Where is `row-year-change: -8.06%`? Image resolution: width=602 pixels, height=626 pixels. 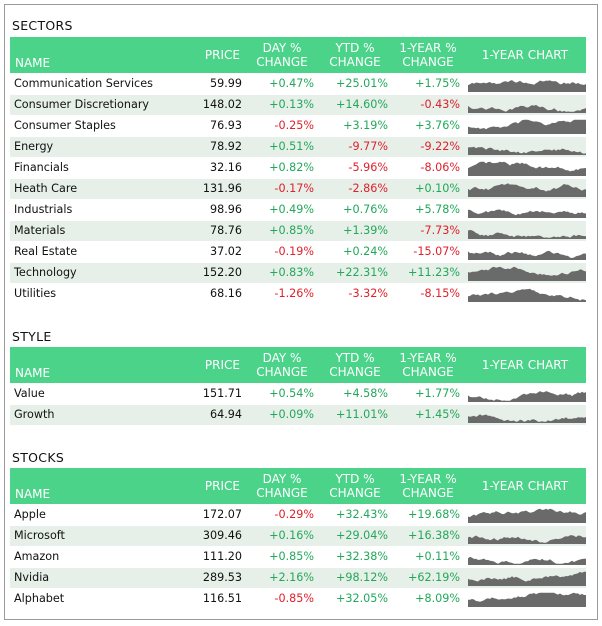
row-year-change: -8.06% is located at coordinates (428, 168).